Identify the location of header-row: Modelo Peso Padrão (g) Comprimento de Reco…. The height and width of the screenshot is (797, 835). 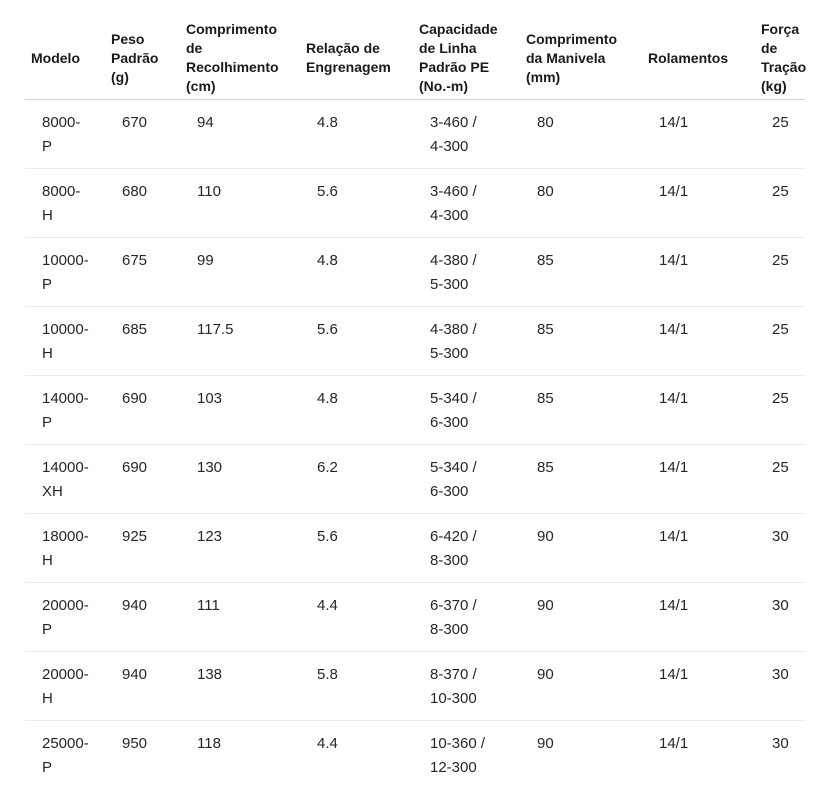
(415, 50).